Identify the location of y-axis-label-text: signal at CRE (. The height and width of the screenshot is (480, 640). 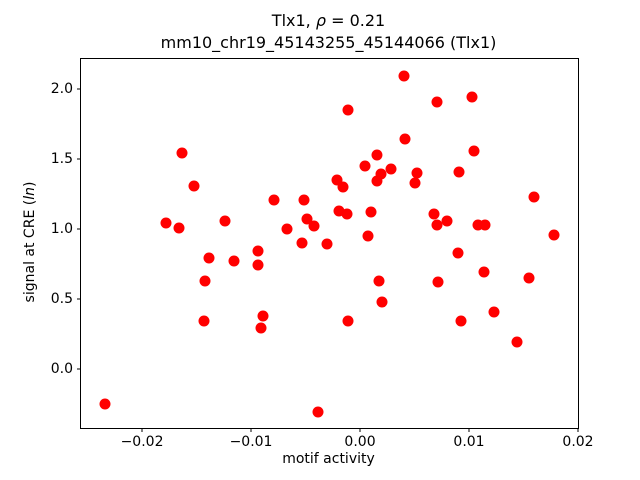
(30, 251).